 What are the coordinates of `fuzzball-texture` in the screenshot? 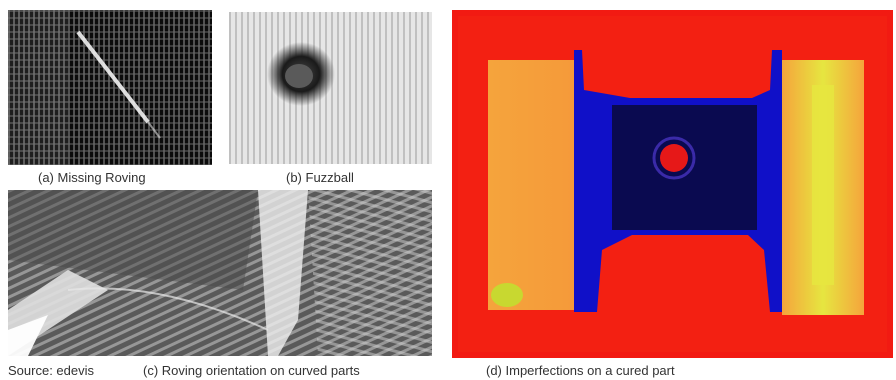 It's located at (330, 88).